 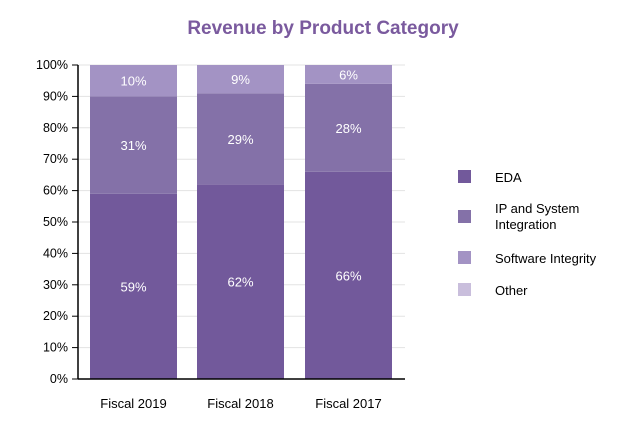 I want to click on legend-label: EDA, so click(x=508, y=177).